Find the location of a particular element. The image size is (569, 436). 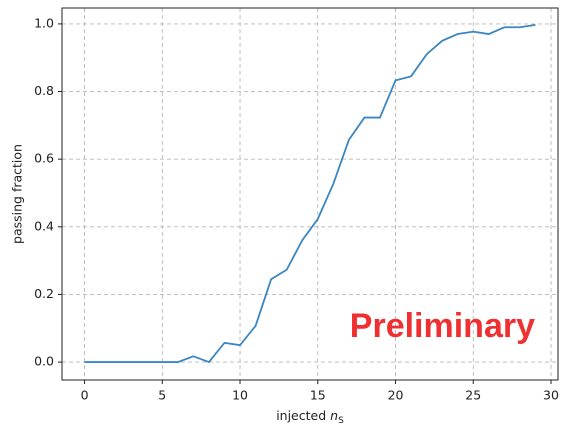

y-tick-label: 0.4 is located at coordinates (44, 225).